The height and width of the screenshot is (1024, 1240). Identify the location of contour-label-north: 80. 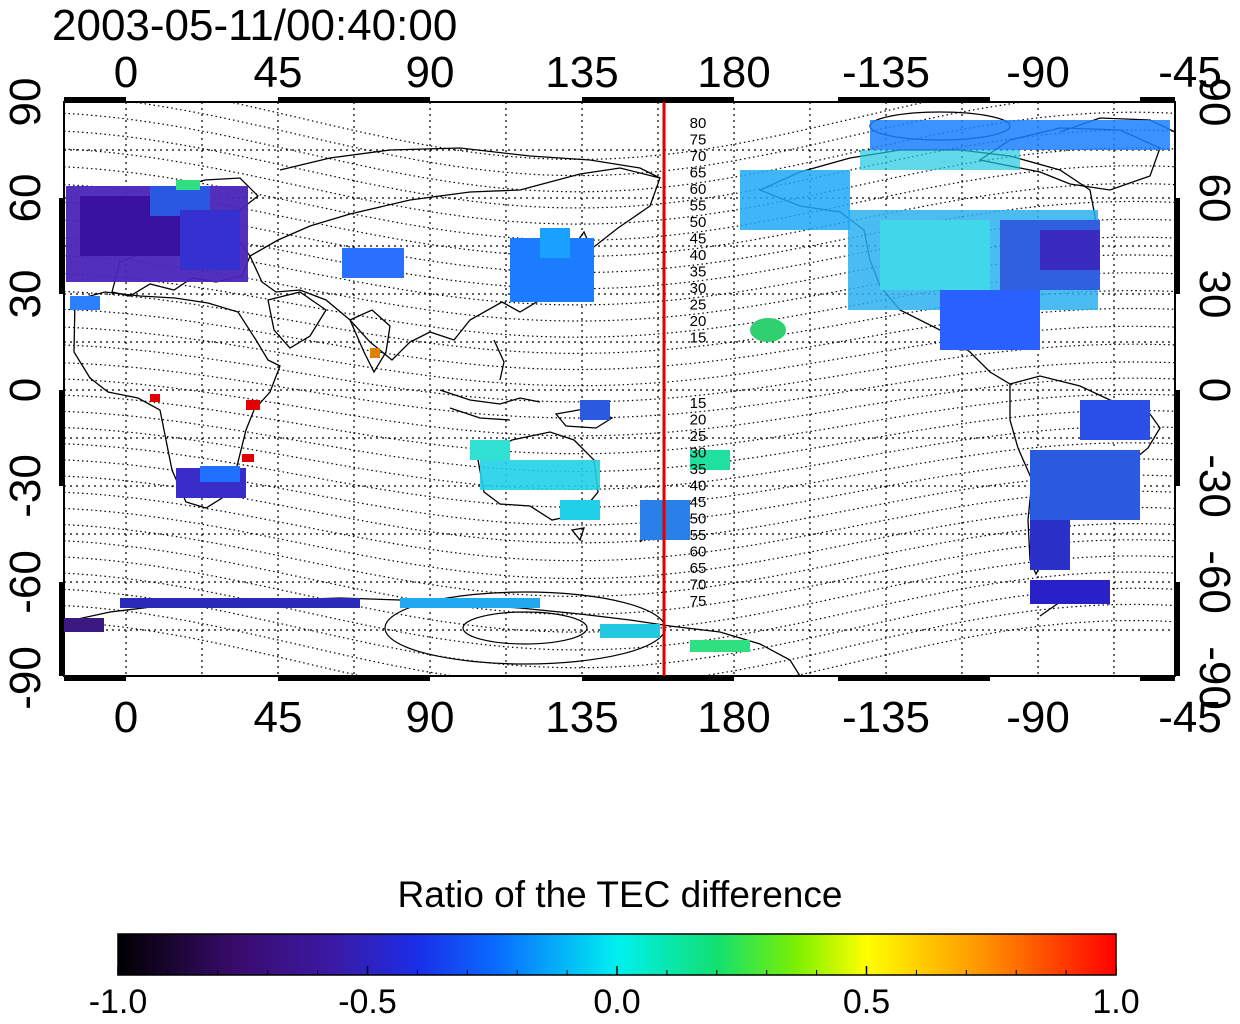
(698, 123).